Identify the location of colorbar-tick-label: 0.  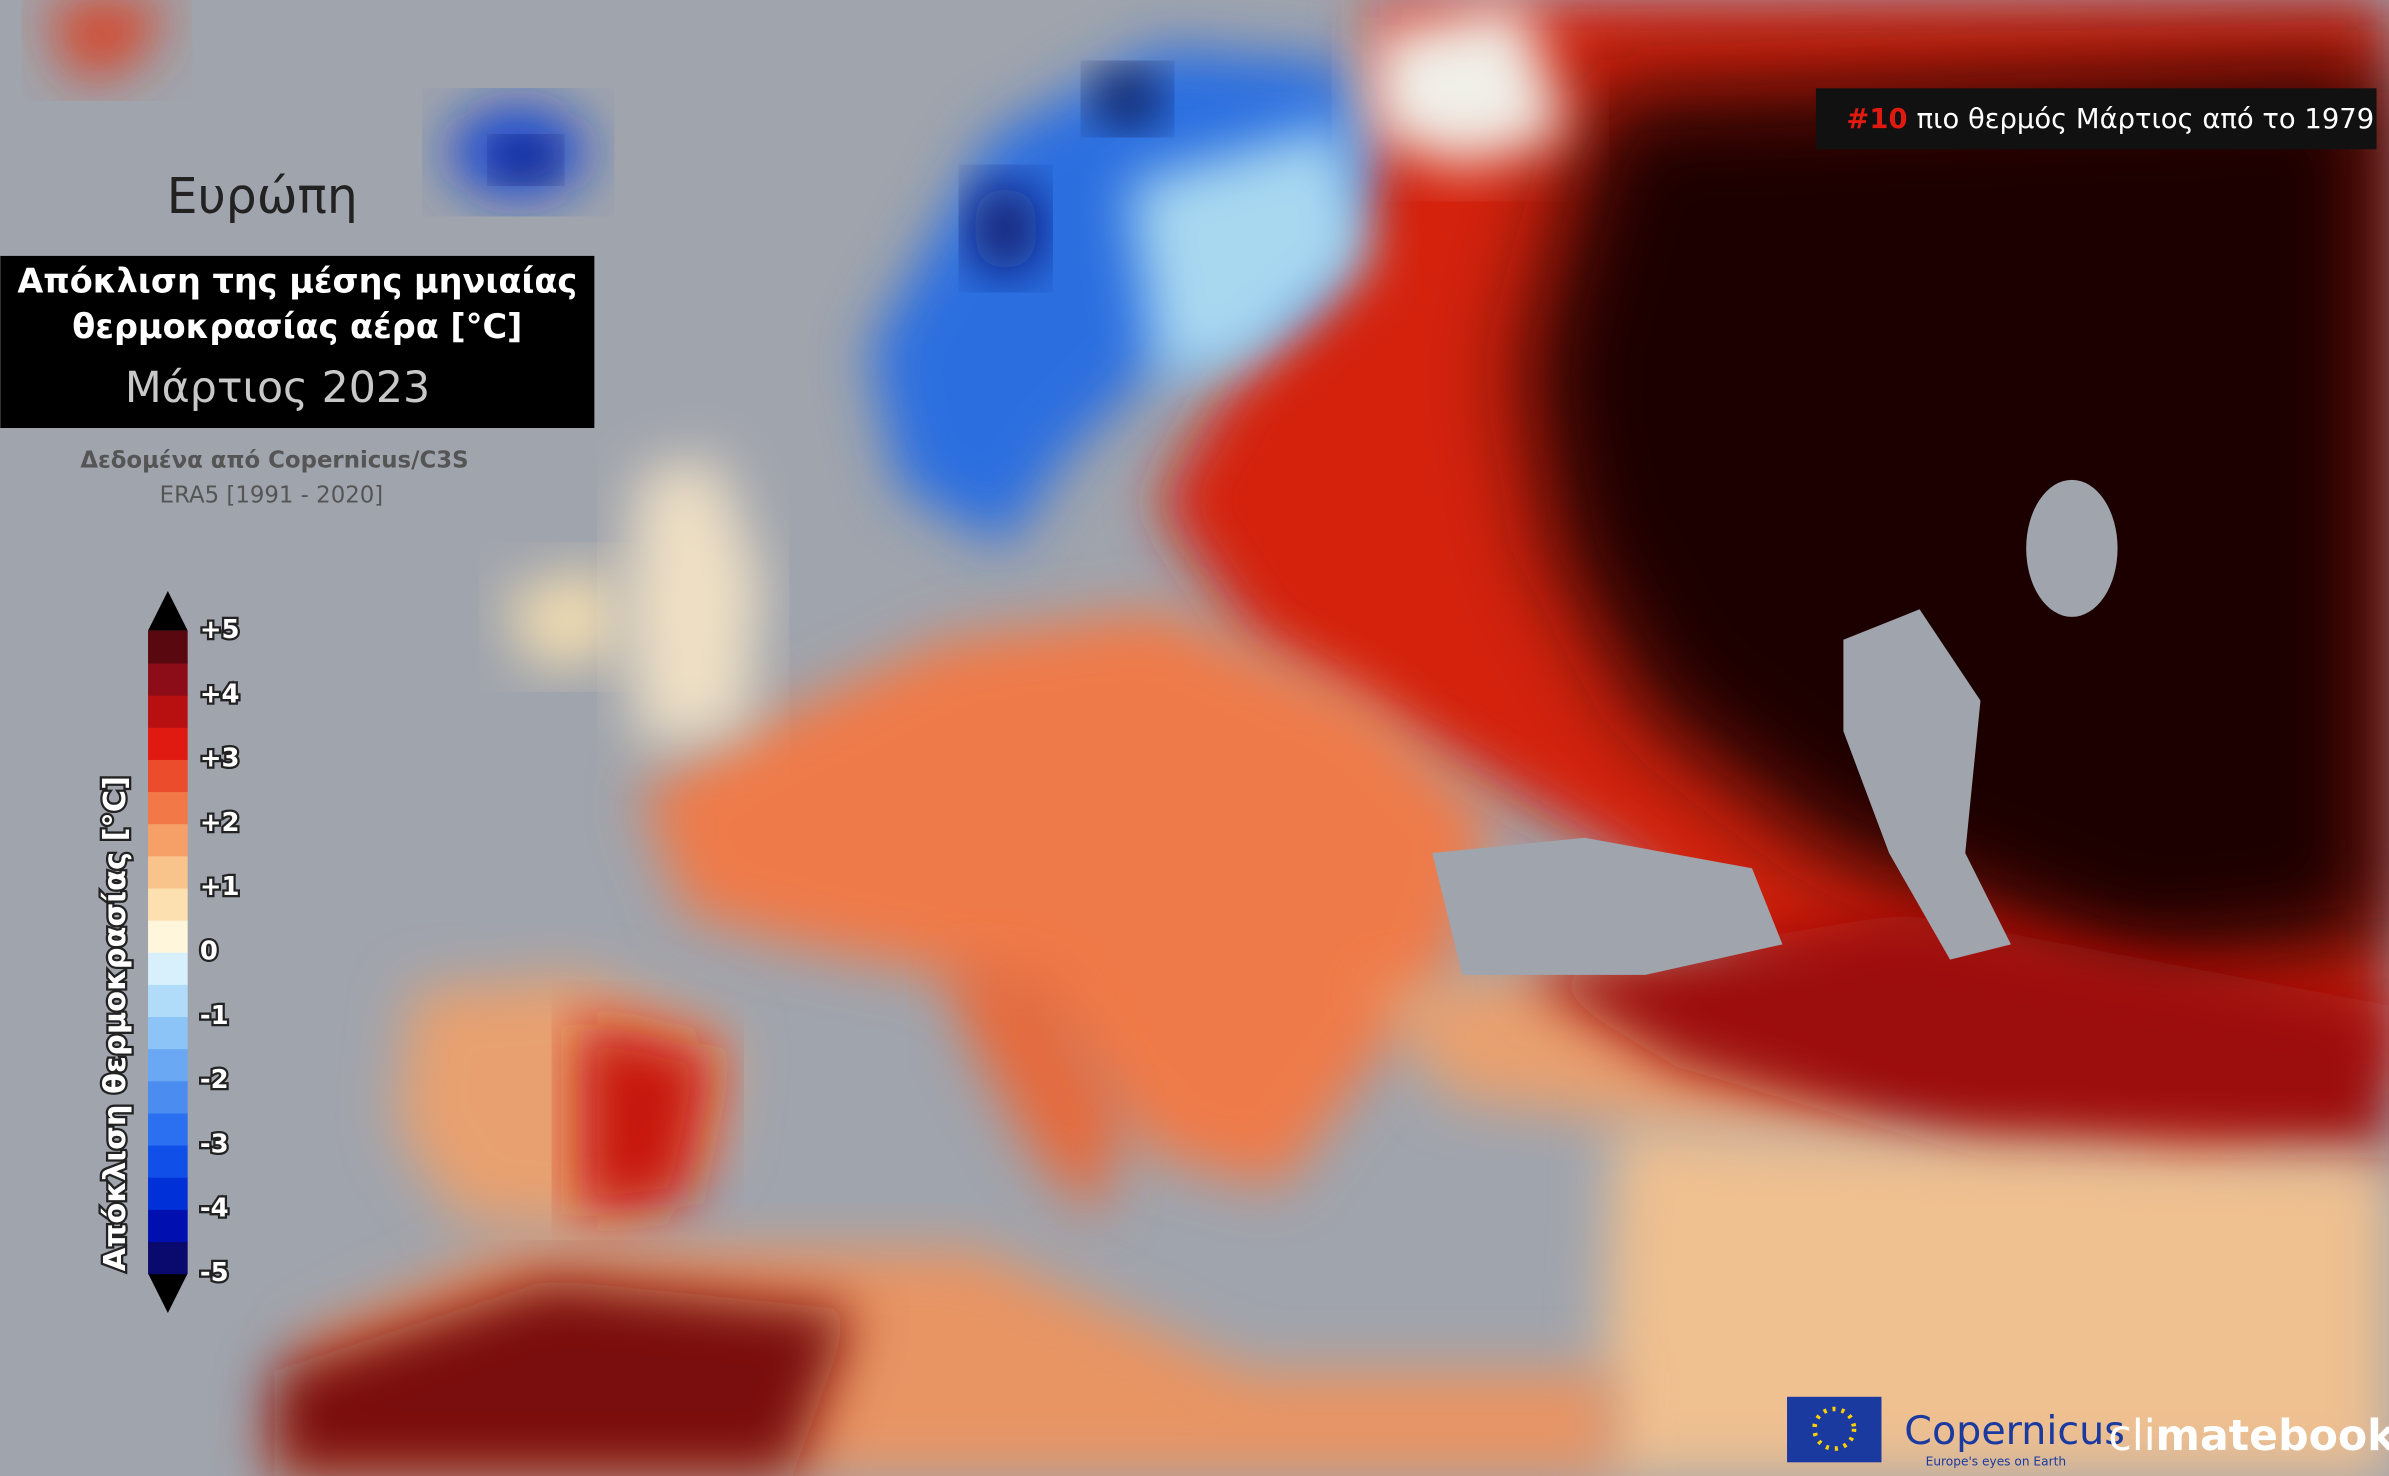
(209, 952).